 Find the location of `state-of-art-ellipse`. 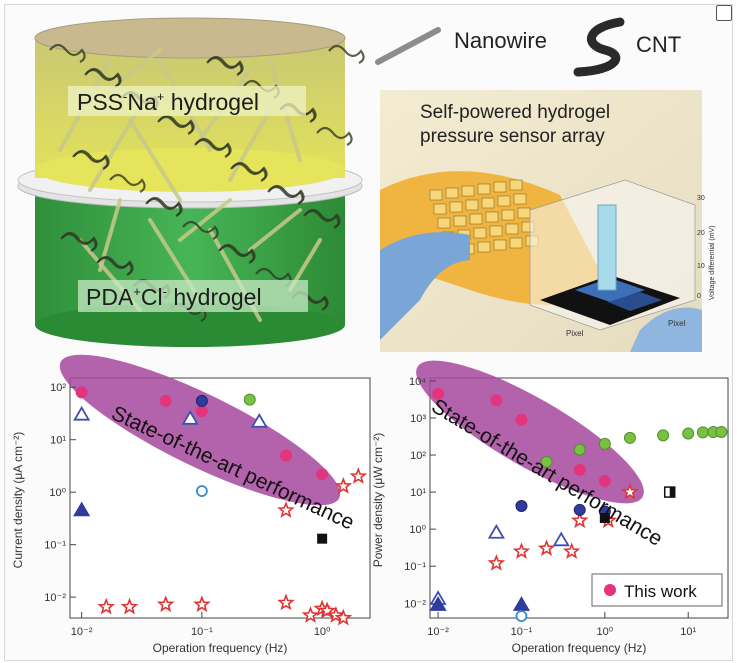

state-of-art-ellipse is located at coordinates (200, 430).